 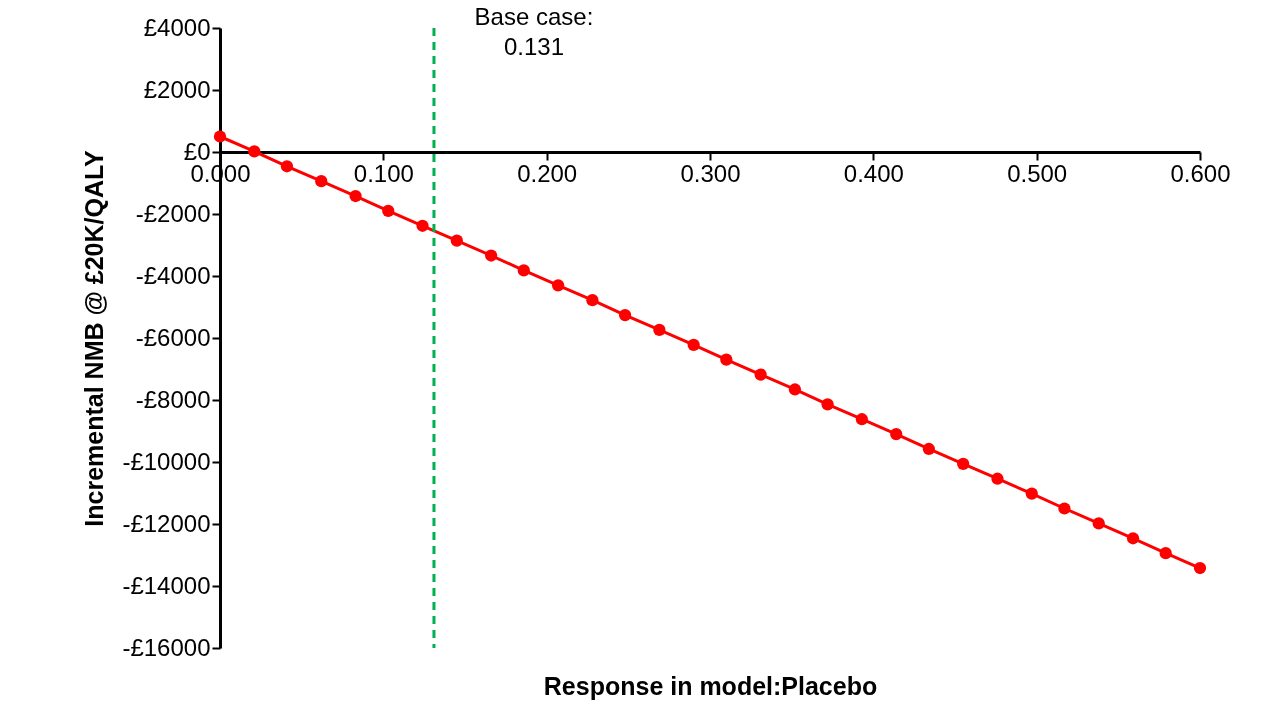 I want to click on y-tick-label: £0, so click(x=197, y=151).